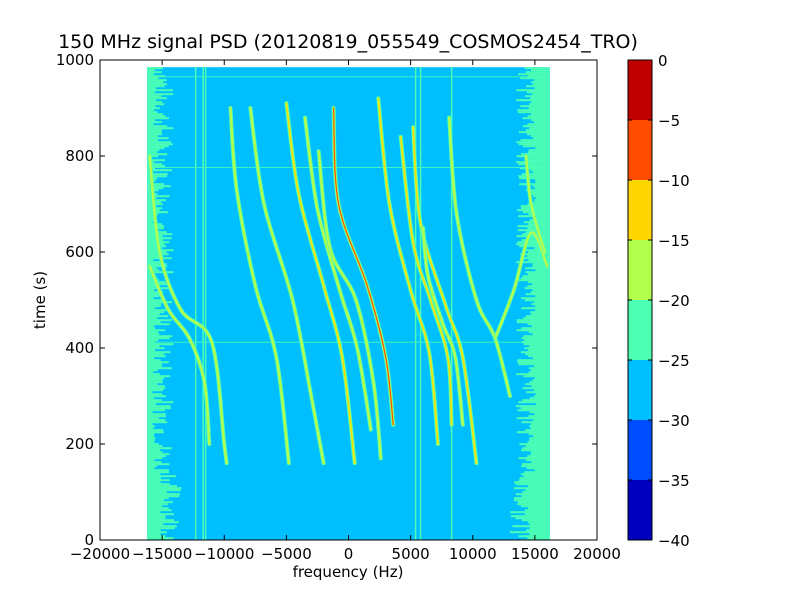 This screenshot has width=800, height=600. Describe the element at coordinates (473, 554) in the screenshot. I see `x-tick-label: 10000` at that location.